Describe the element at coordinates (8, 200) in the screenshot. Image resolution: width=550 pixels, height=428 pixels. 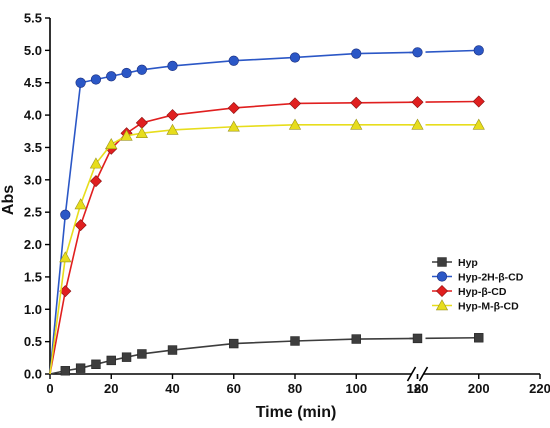
I see `y-axis-title: Abs` at that location.